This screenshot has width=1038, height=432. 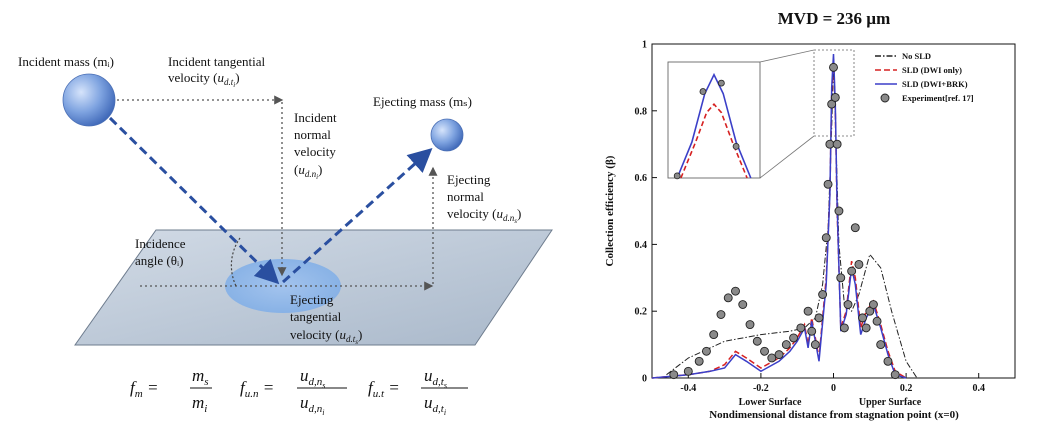 What do you see at coordinates (200, 377) in the screenshot?
I see `svg-text: ms` at bounding box center [200, 377].